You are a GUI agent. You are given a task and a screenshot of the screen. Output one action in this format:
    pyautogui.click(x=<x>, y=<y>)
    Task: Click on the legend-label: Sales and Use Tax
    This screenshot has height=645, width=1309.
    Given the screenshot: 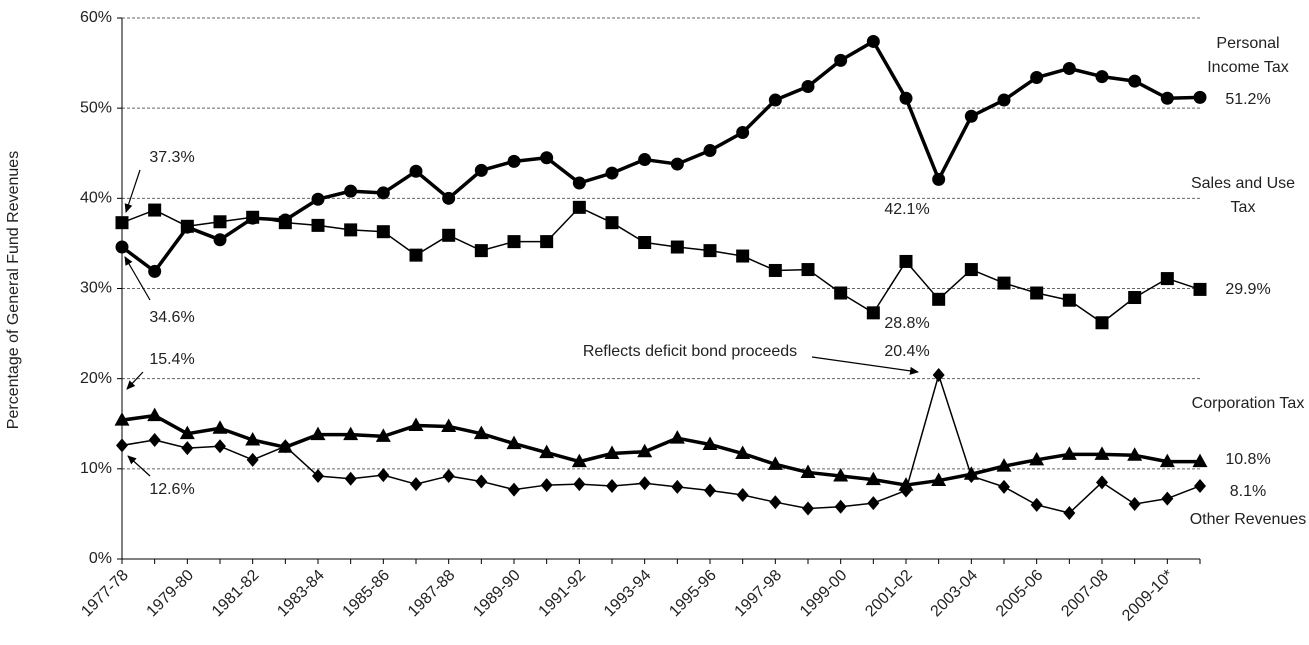 What is the action you would take?
    pyautogui.click(x=1243, y=195)
    